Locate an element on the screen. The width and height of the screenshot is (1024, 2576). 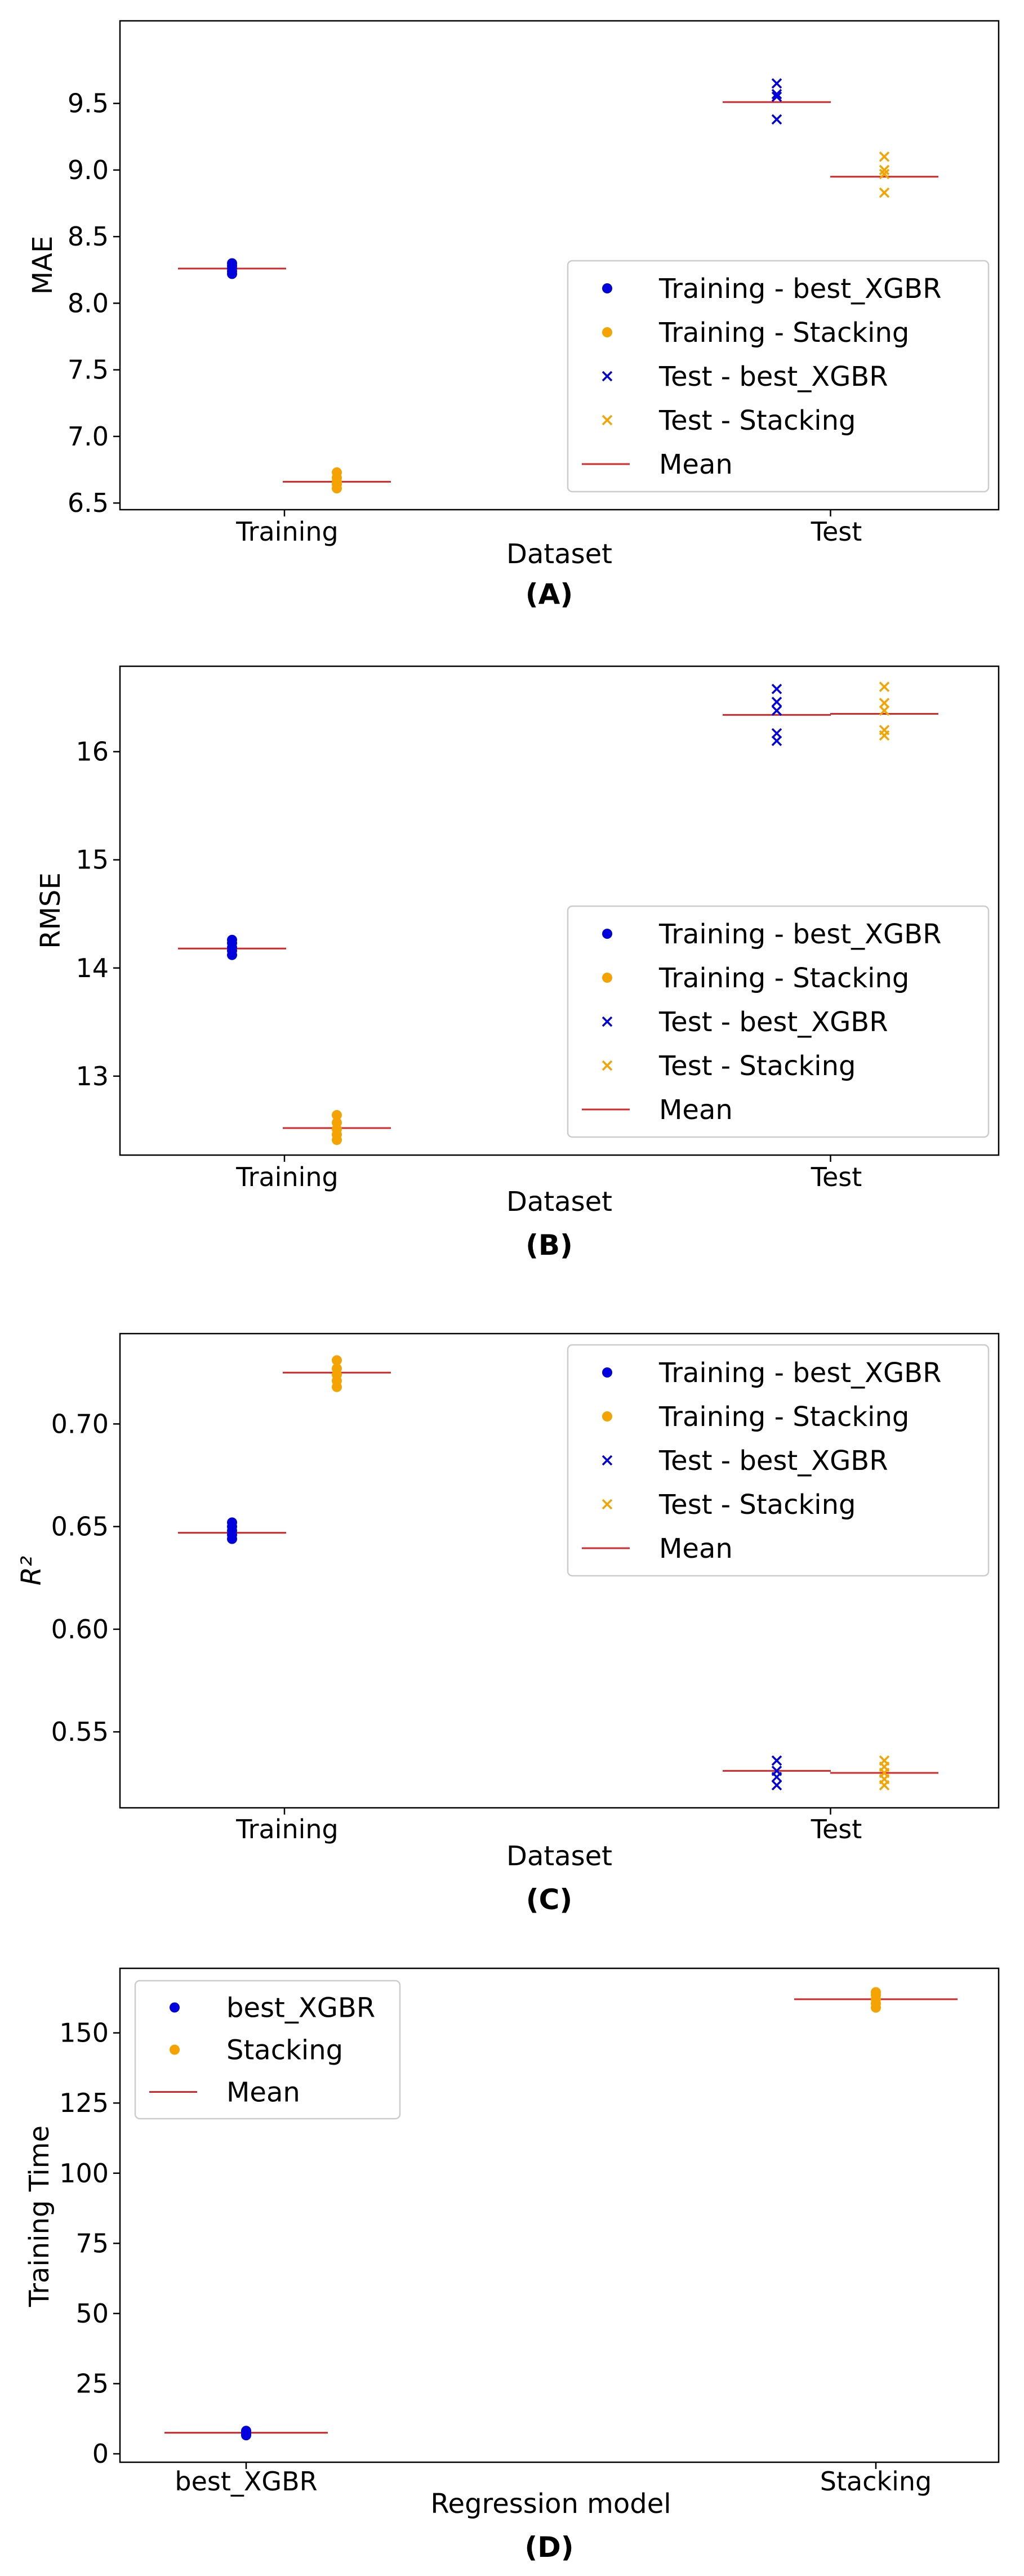
panel-d-ytick-label: 100 is located at coordinates (84, 2173).